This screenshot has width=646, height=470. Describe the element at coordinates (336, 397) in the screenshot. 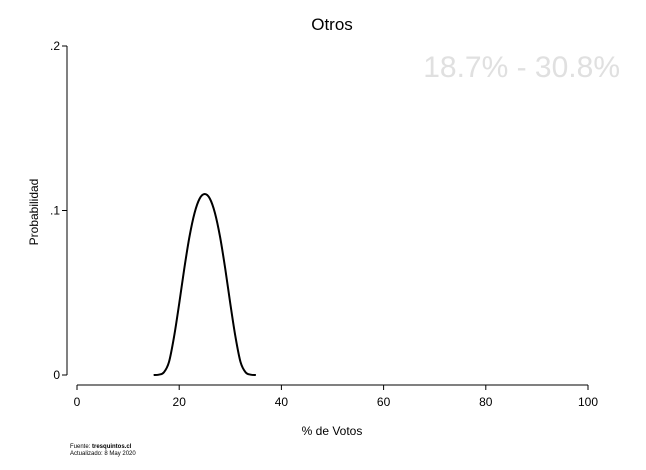

I see `x-axis-ticks: 0 20 40 60 80 100` at that location.